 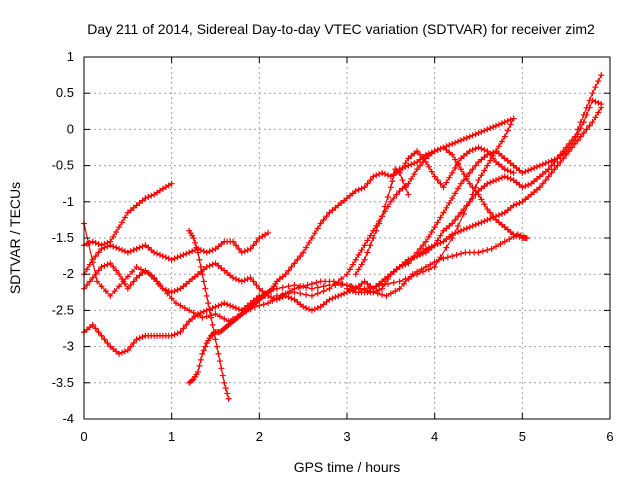 What do you see at coordinates (347, 467) in the screenshot?
I see `x-axis-label: GPS time / hours` at bounding box center [347, 467].